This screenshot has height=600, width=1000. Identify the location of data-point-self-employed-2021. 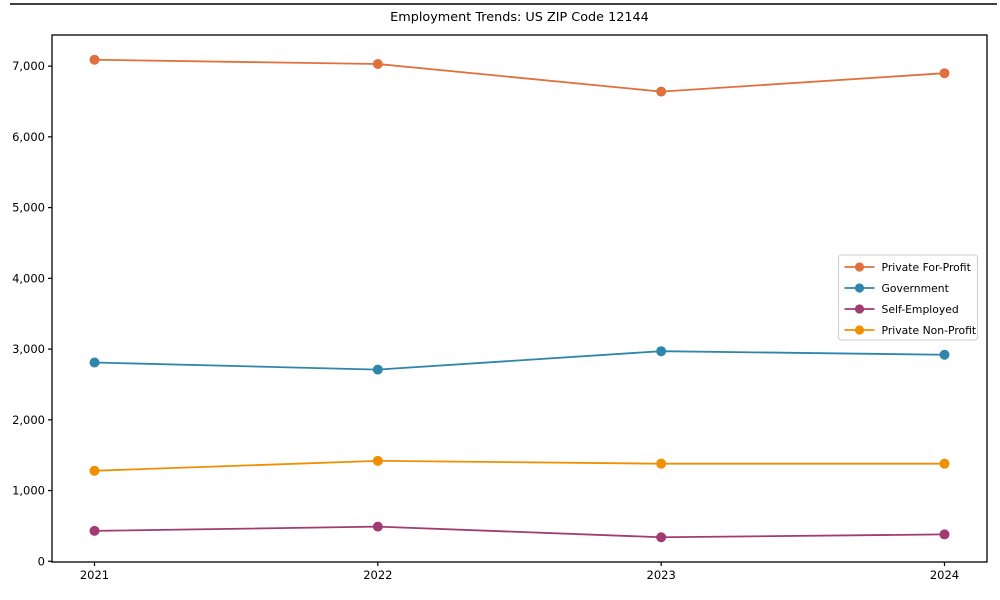
(94, 530).